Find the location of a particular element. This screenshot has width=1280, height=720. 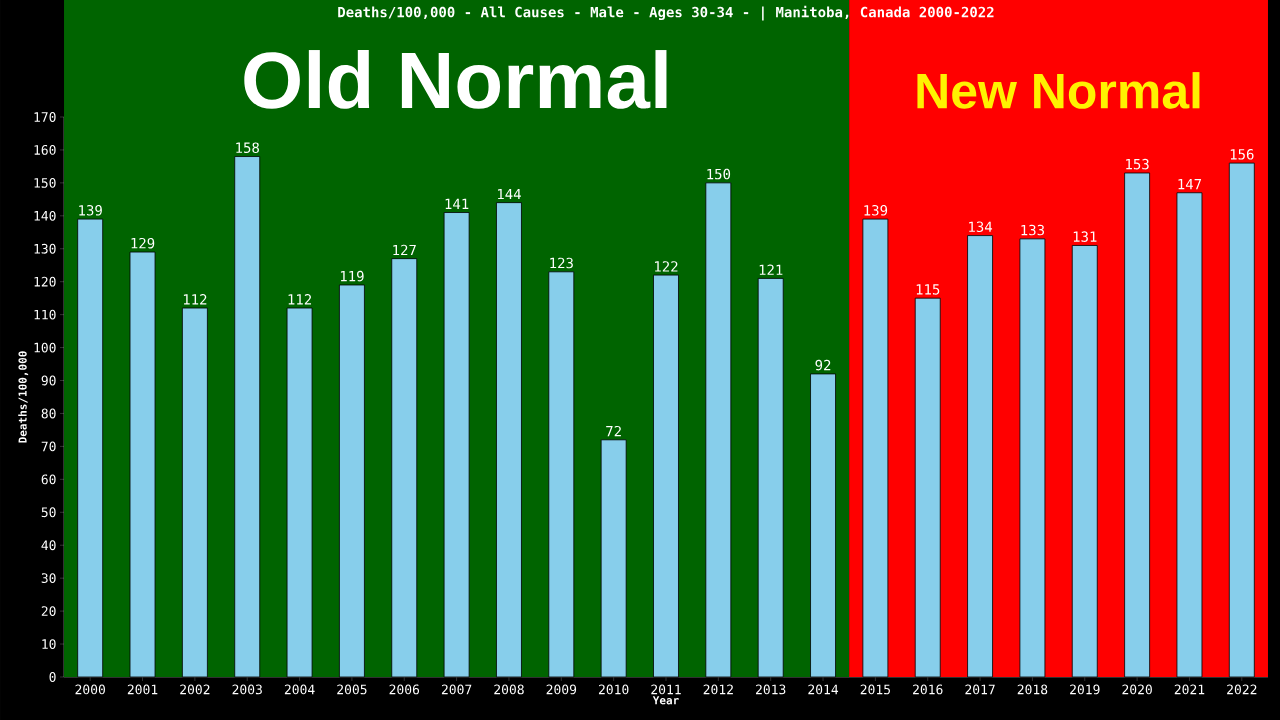

band-label: New Normal is located at coordinates (1058, 90).